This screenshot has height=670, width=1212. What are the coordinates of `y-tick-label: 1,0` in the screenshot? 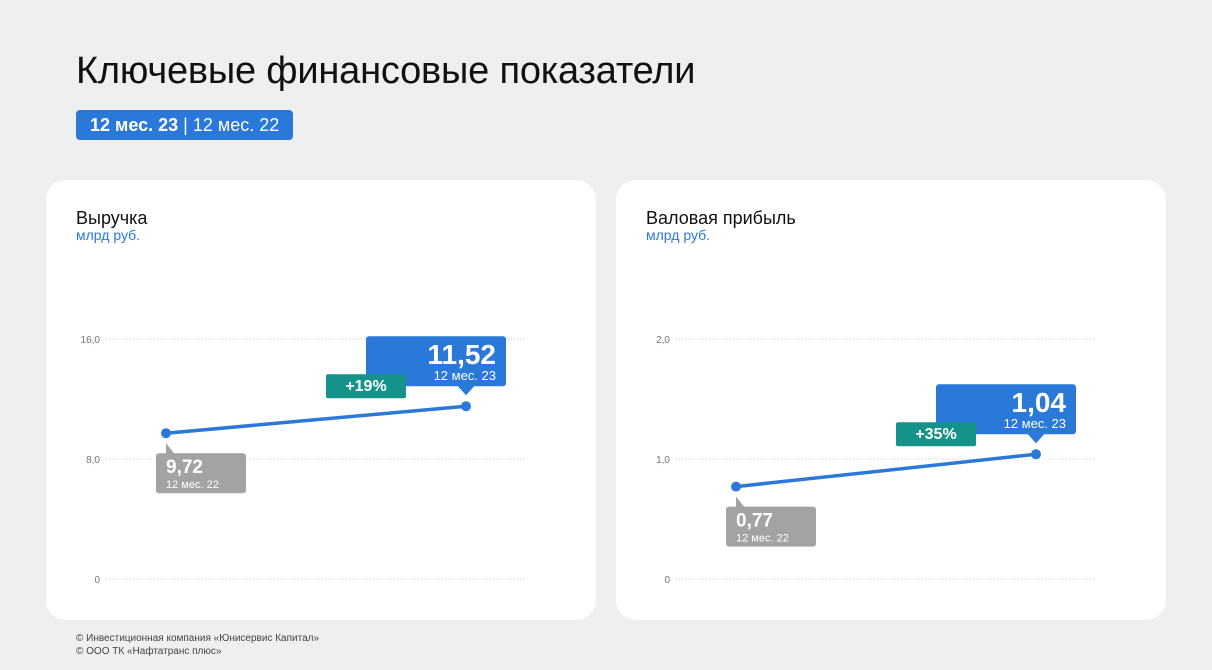 It's located at (663, 460).